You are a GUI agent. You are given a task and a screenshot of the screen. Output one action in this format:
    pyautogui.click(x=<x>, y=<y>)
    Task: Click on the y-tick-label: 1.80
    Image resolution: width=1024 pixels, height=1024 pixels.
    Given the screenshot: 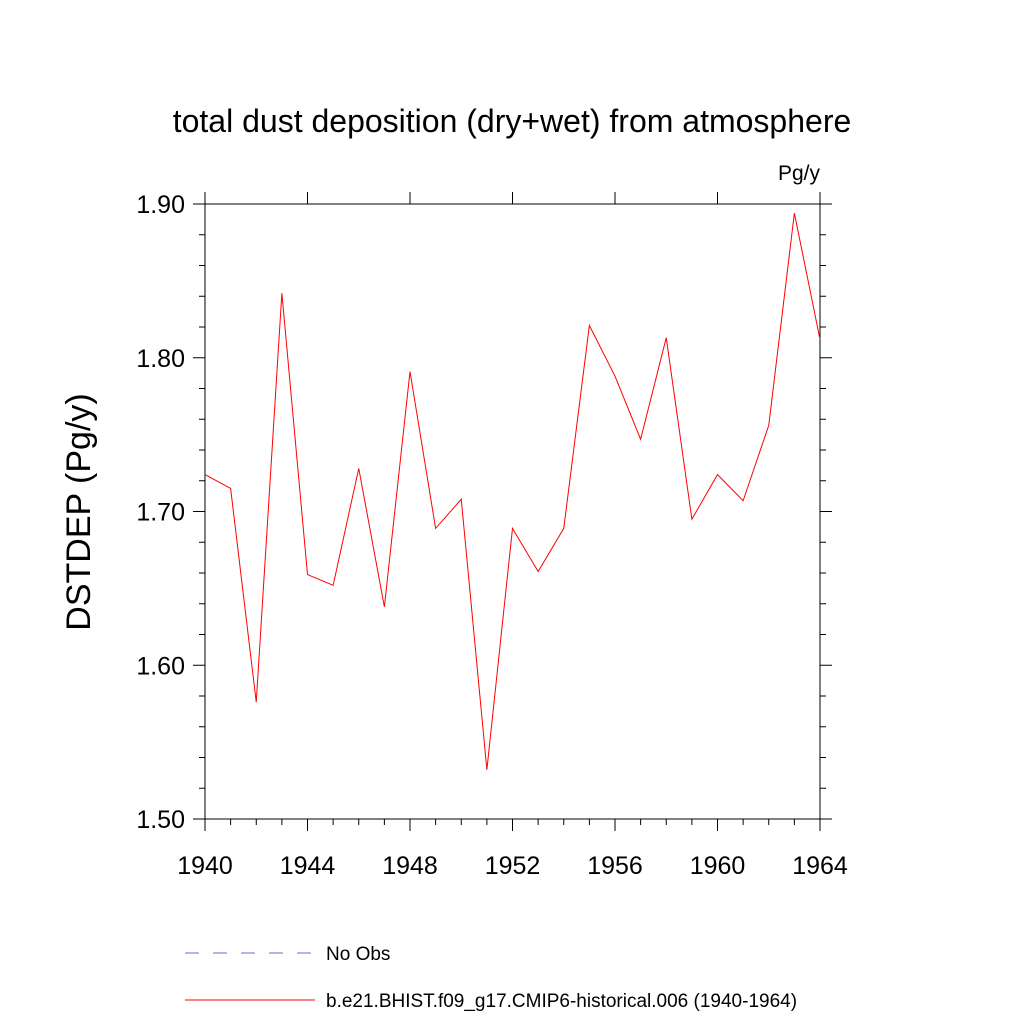 What is the action you would take?
    pyautogui.click(x=160, y=359)
    